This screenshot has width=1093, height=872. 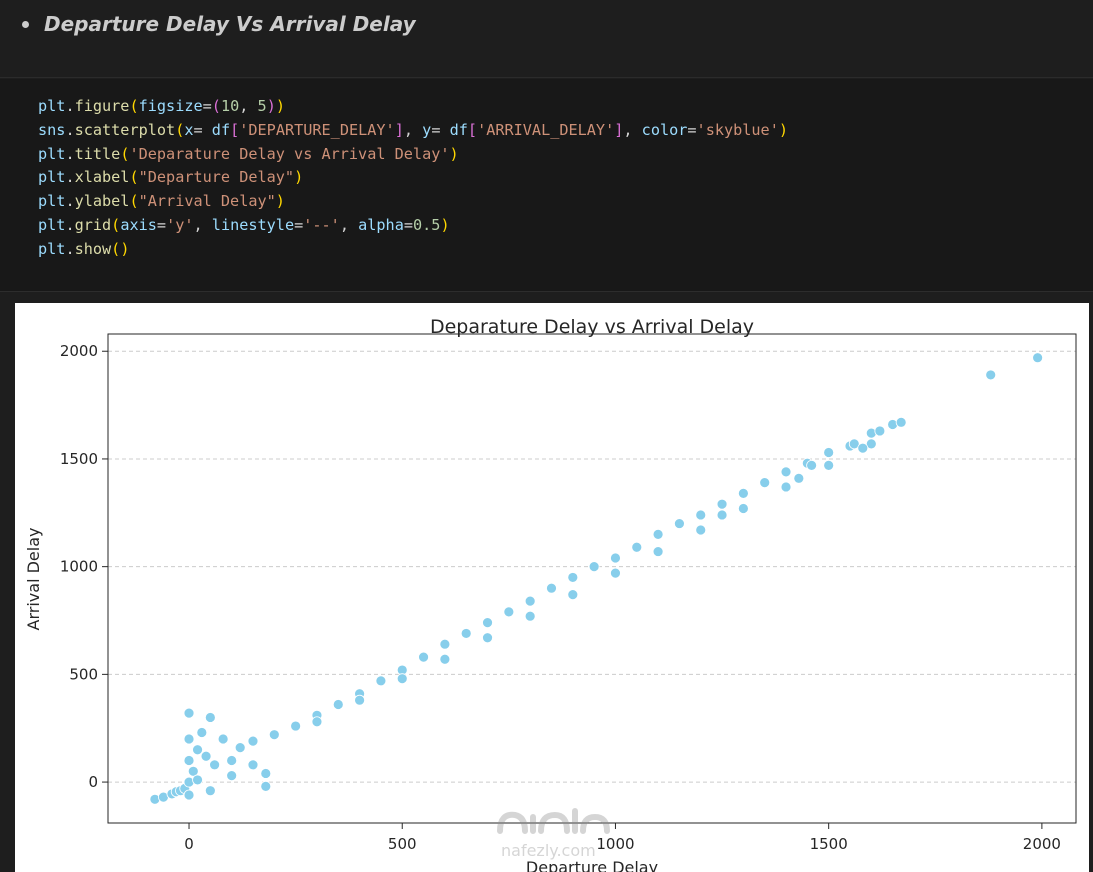 What do you see at coordinates (79, 567) in the screenshot?
I see `y-tick-label-2: 1000` at bounding box center [79, 567].